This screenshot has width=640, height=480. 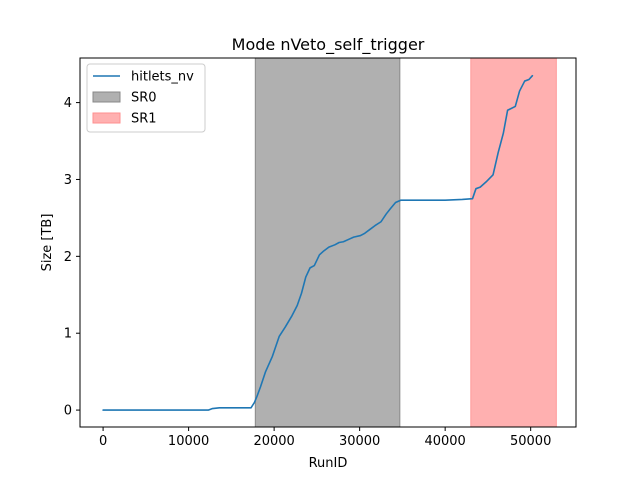 I want to click on x-tick-label: 50000, so click(x=530, y=441).